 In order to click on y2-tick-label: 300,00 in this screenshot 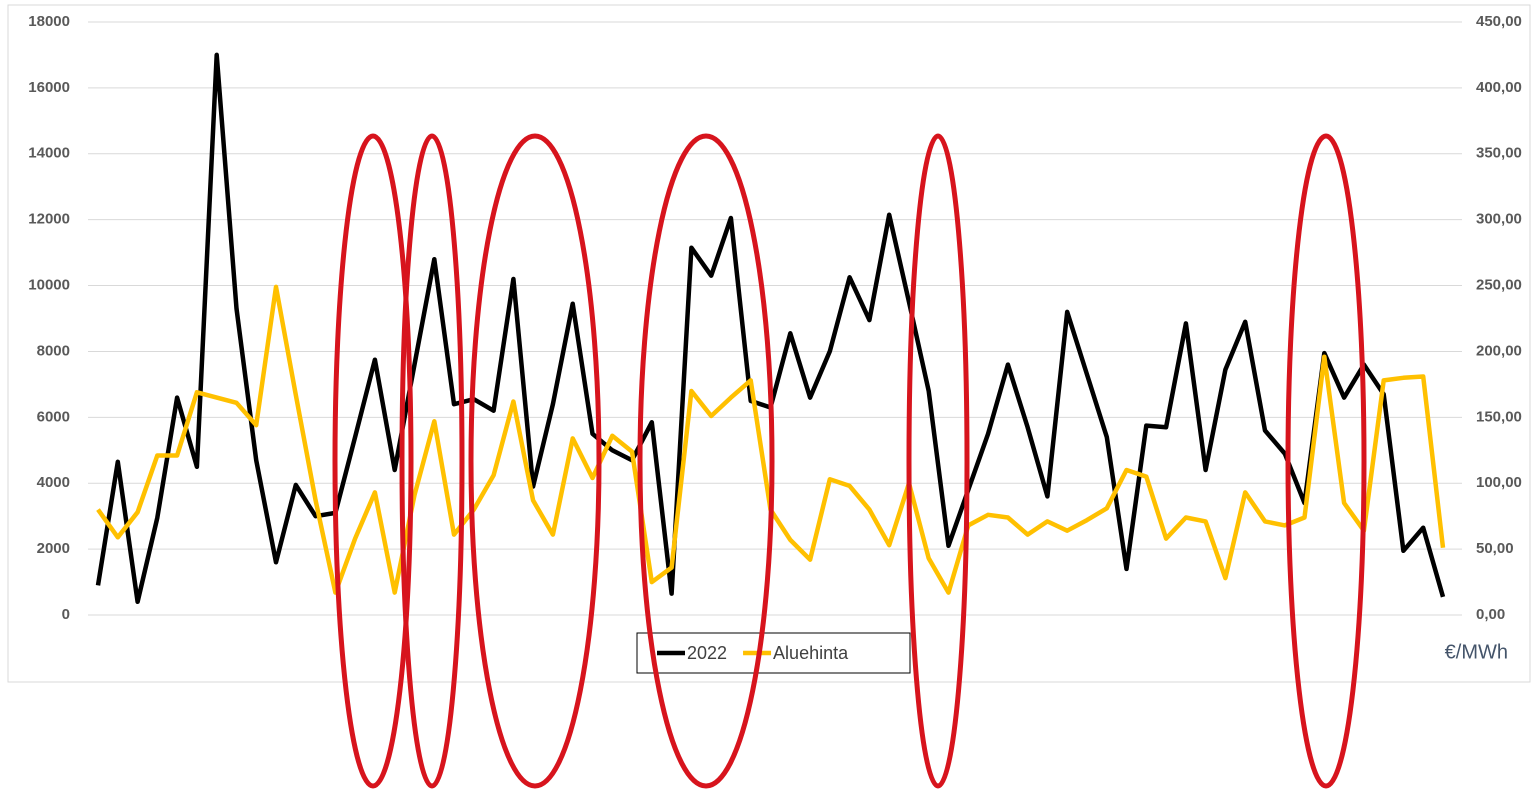, I will do `click(1499, 219)`.